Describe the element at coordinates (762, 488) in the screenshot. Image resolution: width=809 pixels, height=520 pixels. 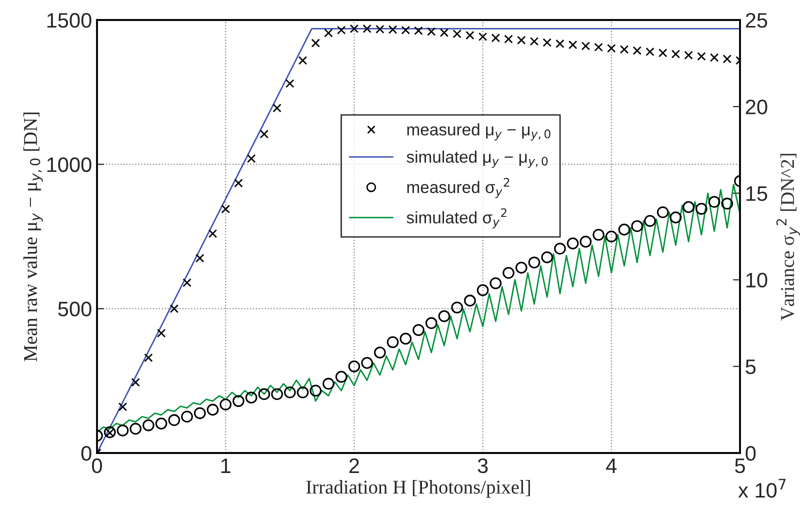
I see `text: x 10$^{7}$` at that location.